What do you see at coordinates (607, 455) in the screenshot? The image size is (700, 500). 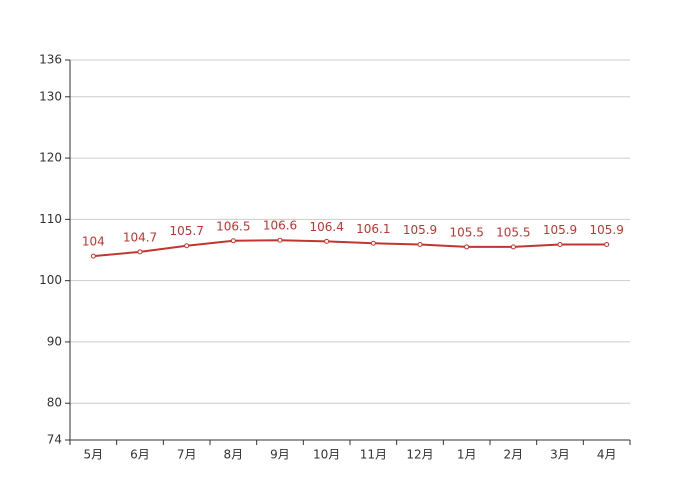 I see `x-tick-label: 4月` at bounding box center [607, 455].